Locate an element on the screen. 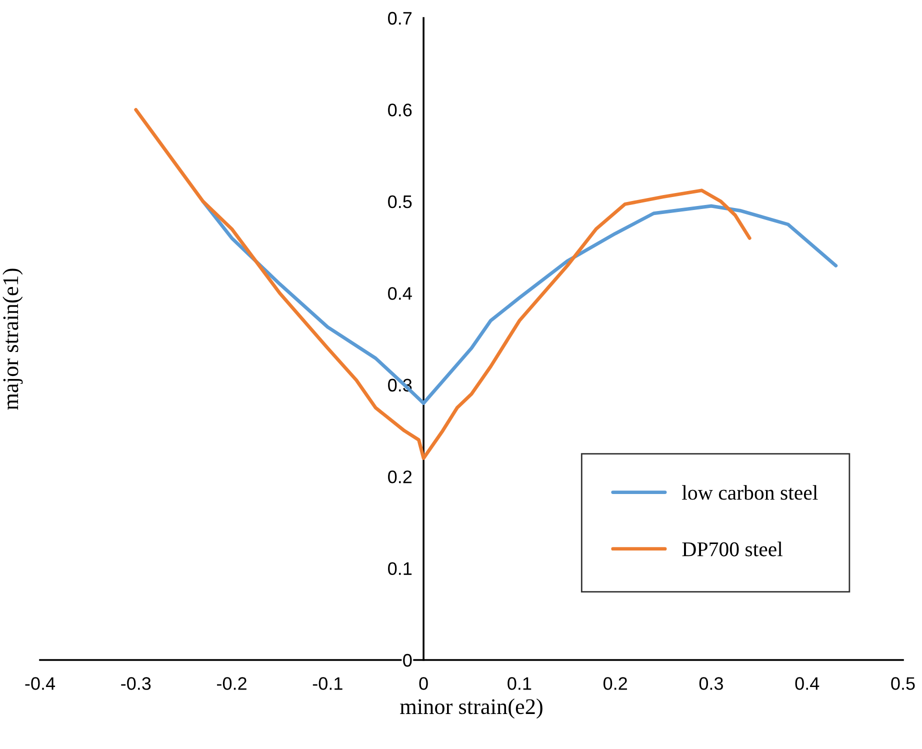 This screenshot has width=922, height=749. x-tick-label: -0.4 is located at coordinates (40, 683).